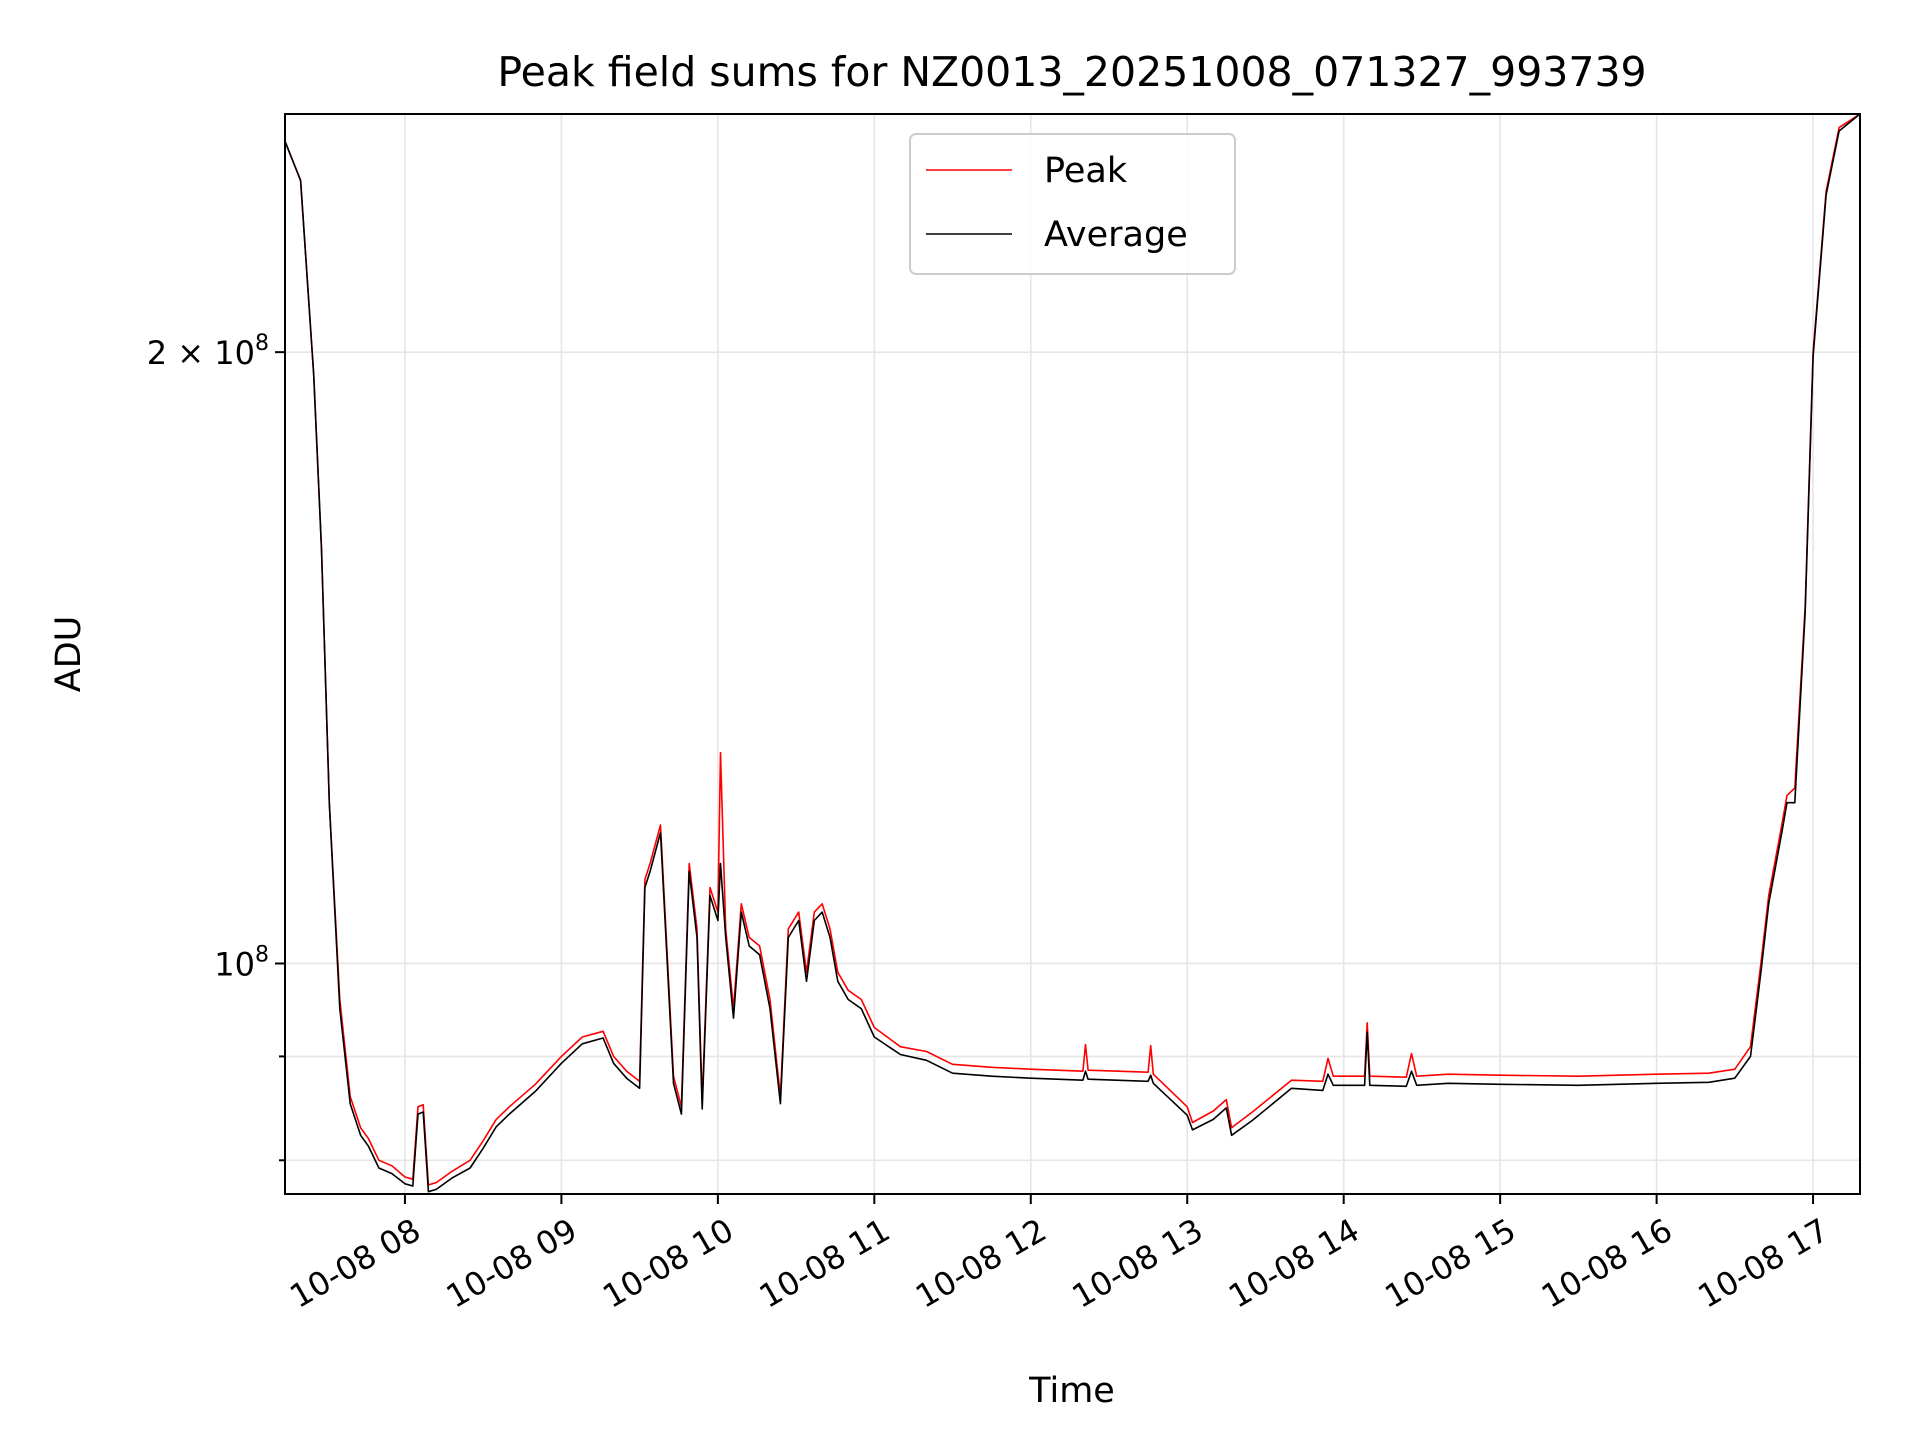 Image resolution: width=1920 pixels, height=1440 pixels. Describe the element at coordinates (69, 654) in the screenshot. I see `y-axis-label: ADU` at that location.